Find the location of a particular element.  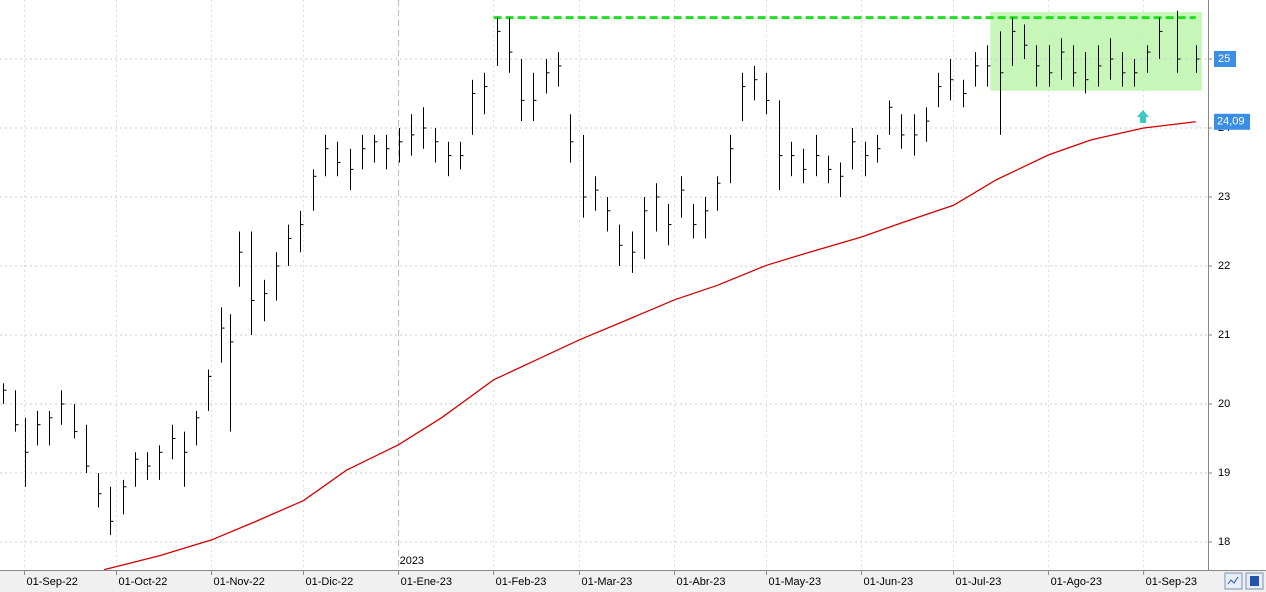

x-axis-strip is located at coordinates (633, 581).